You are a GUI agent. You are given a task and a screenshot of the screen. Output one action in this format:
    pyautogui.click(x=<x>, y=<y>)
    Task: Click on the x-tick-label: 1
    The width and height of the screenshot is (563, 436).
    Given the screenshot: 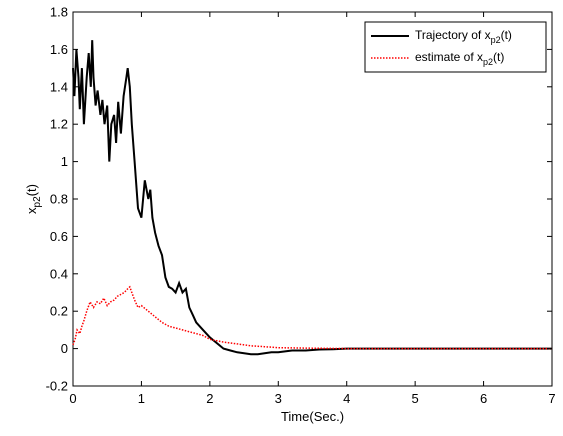 What is the action you would take?
    pyautogui.click(x=141, y=398)
    